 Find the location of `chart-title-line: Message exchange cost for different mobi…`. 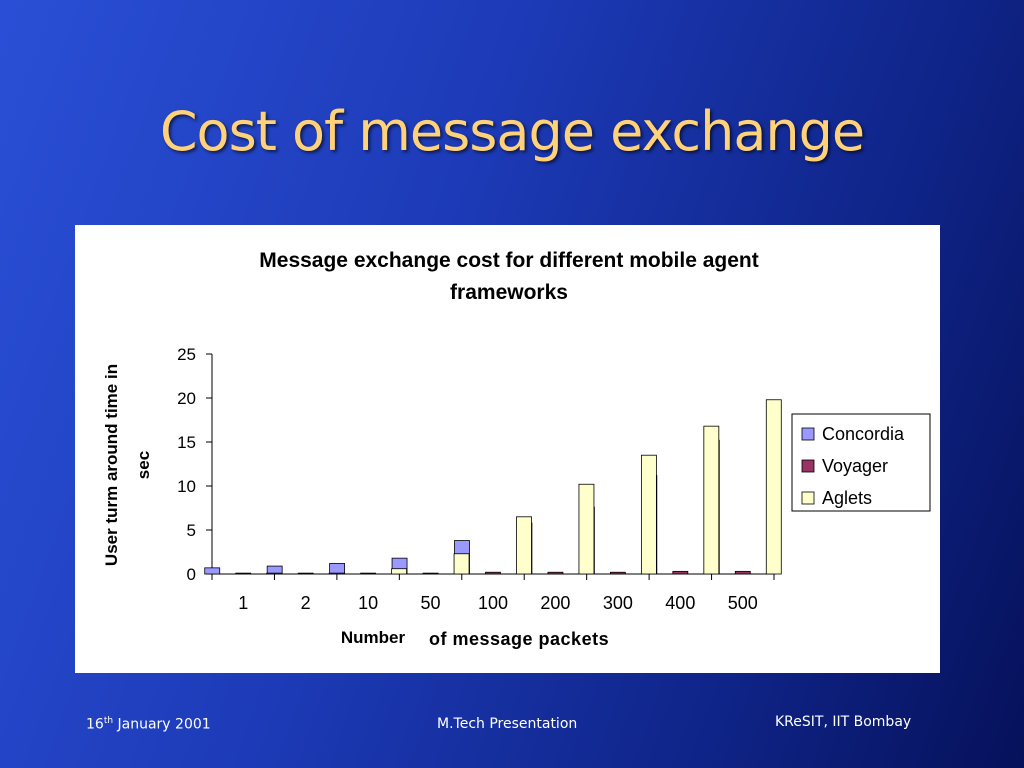

chart-title-line: Message exchange cost for different mobi… is located at coordinates (508, 260).